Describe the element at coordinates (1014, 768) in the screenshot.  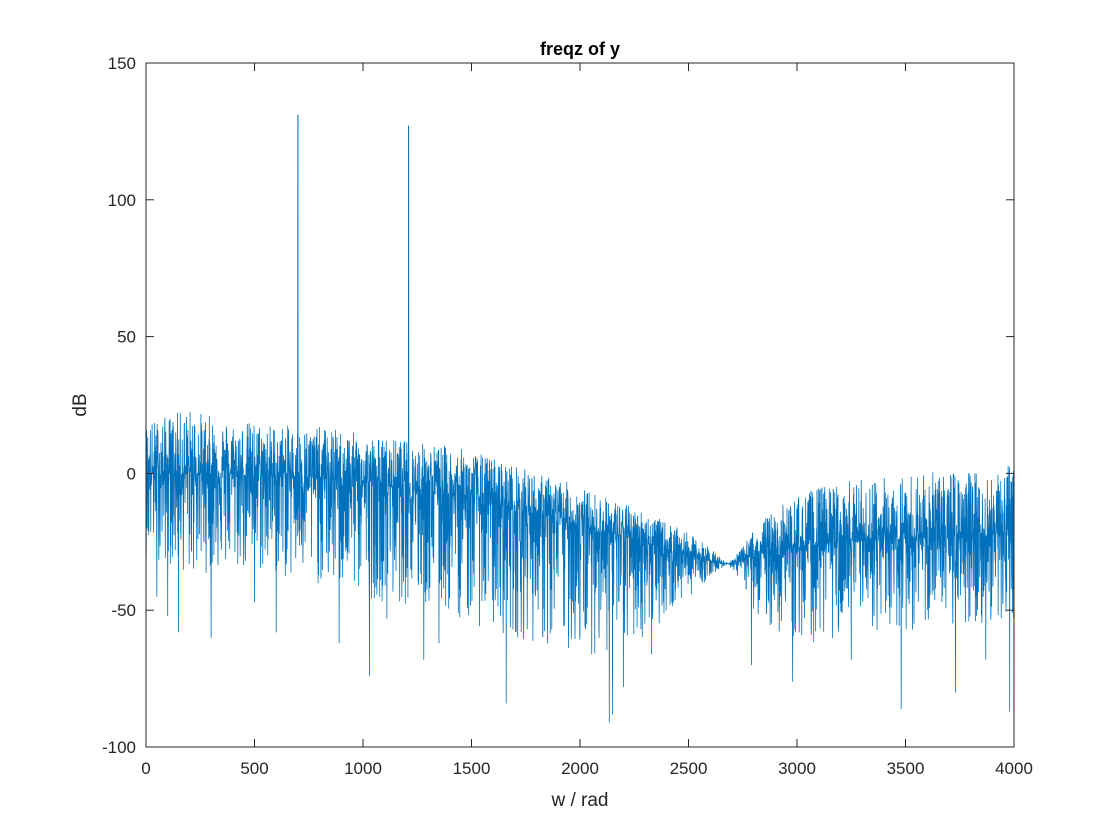
I see `x-tick-label: 4000` at that location.